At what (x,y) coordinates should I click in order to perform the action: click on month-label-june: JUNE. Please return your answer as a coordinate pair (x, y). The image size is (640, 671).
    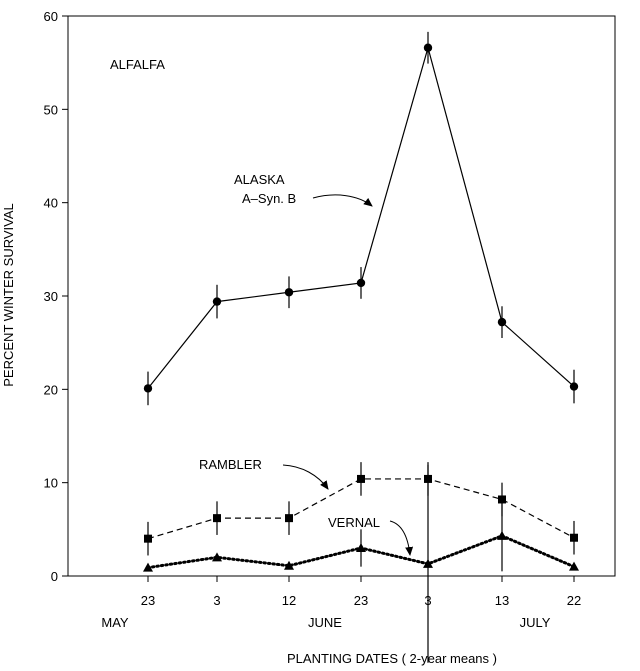
    Looking at the image, I should click on (325, 622).